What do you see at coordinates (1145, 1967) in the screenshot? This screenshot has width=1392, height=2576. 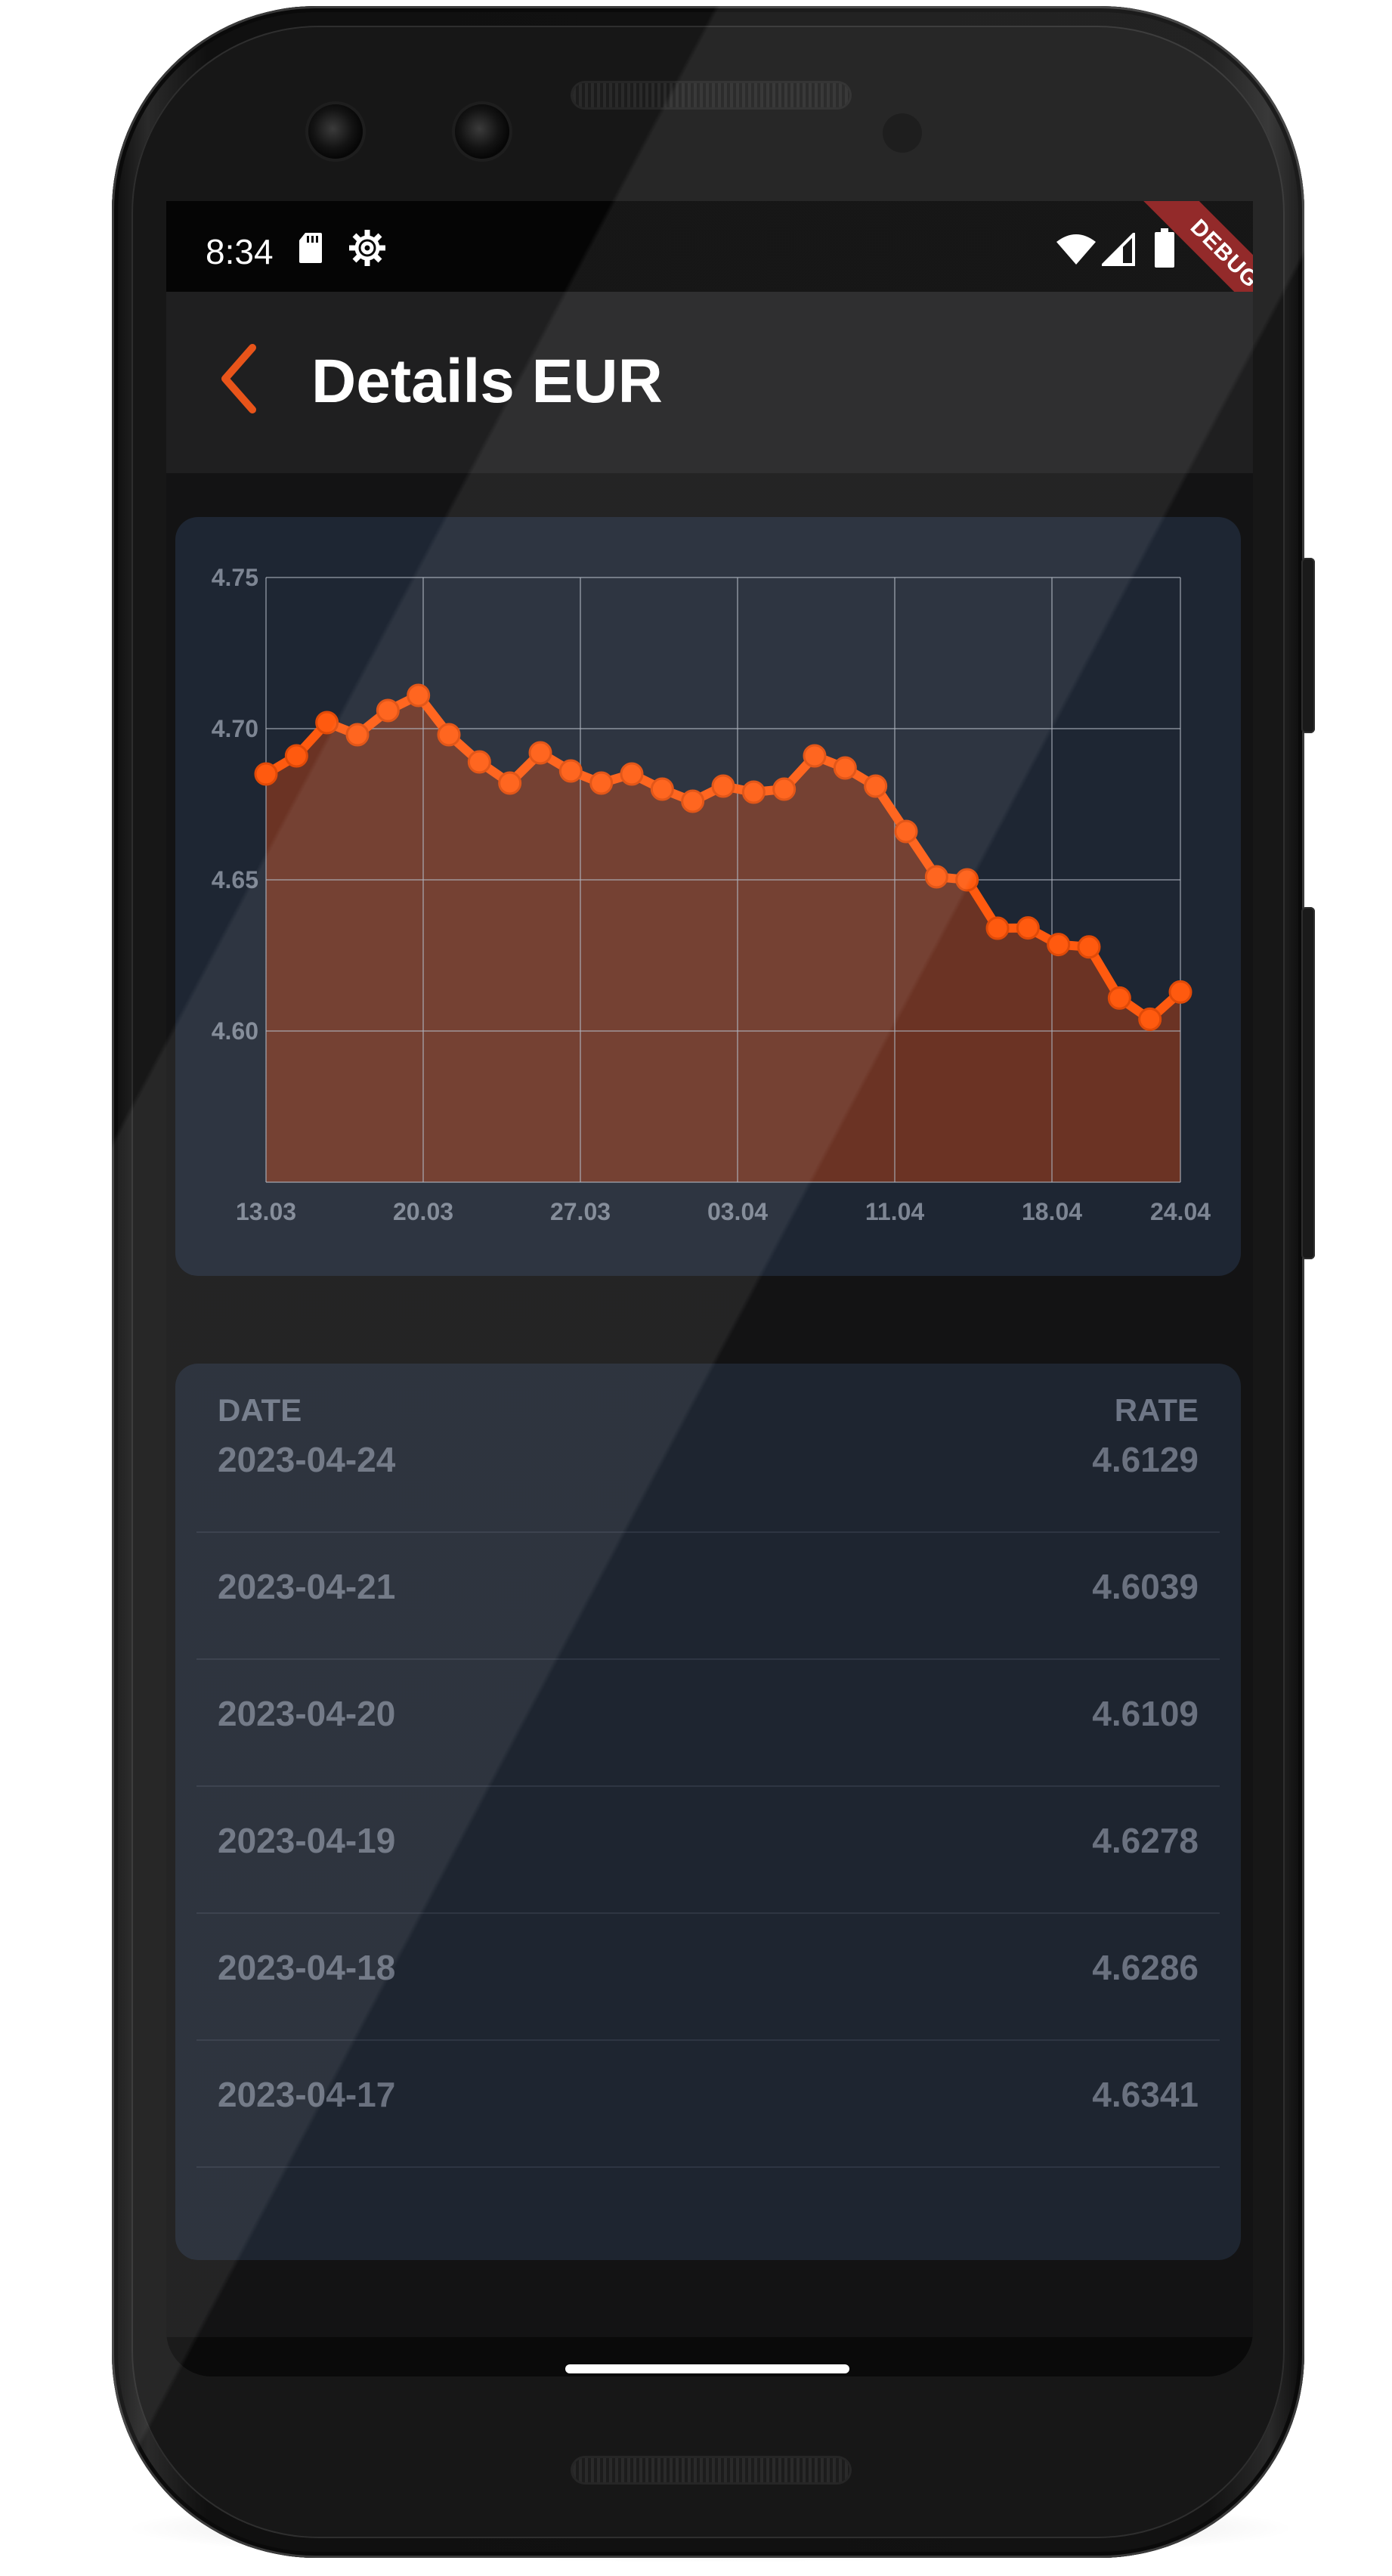 I see `row-rate: 4.6286` at bounding box center [1145, 1967].